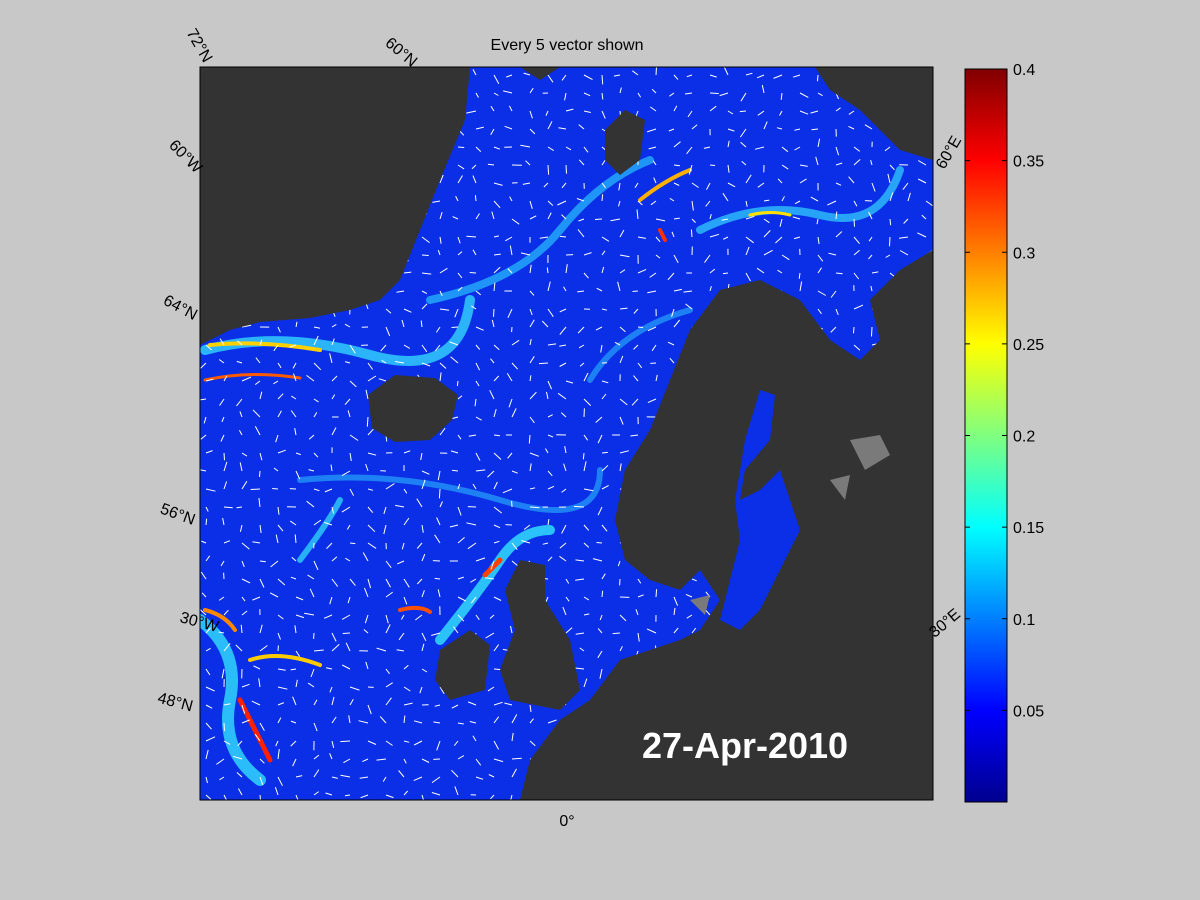 The image size is (1200, 900). I want to click on lakes, so click(790, 525).